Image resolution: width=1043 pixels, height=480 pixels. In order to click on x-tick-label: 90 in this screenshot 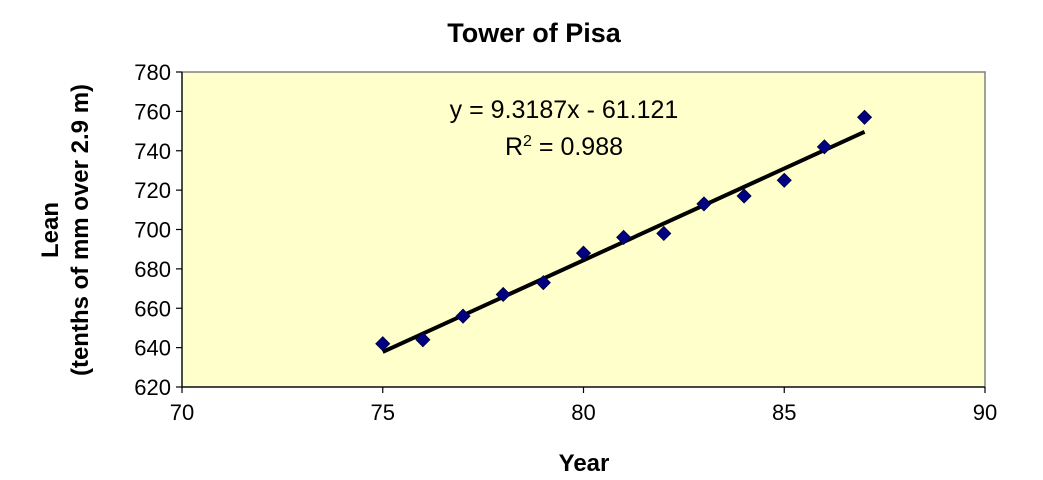, I will do `click(985, 412)`.